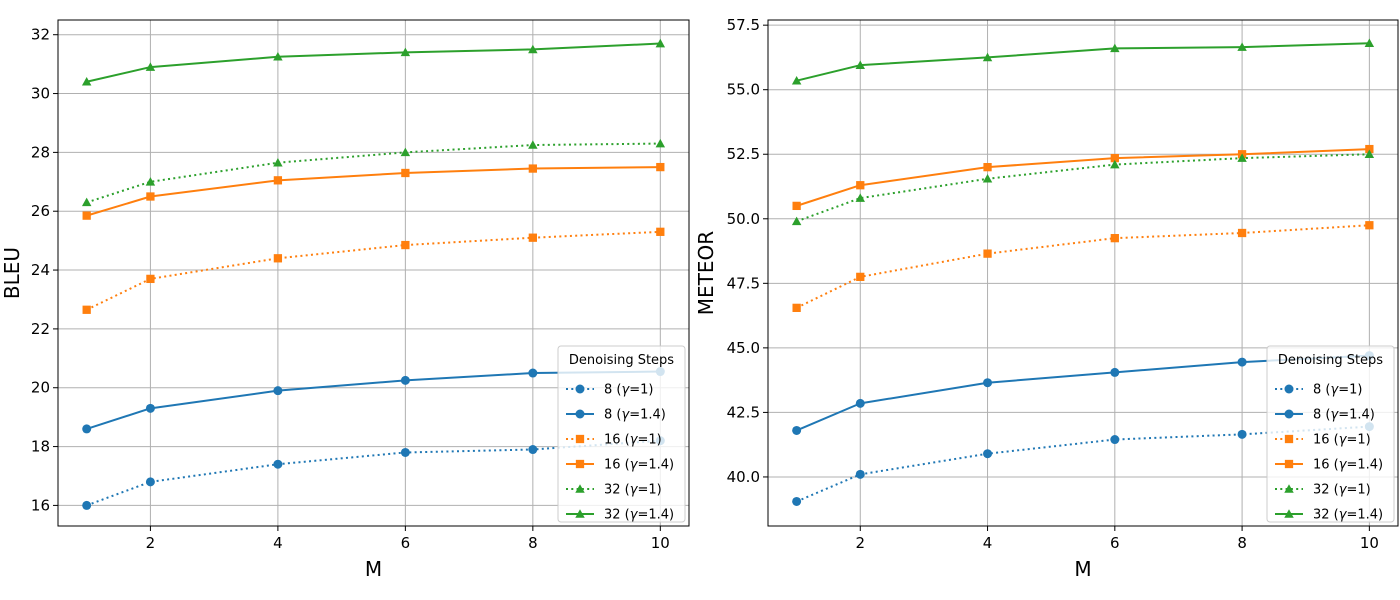 This screenshot has height=600, width=1400. I want to click on chart2-y-axis-label: METEOR, so click(706, 273).